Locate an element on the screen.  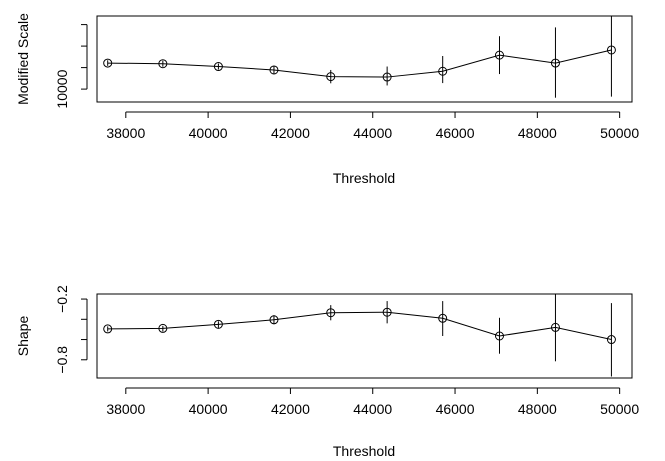
panel-1-y-axis: 10000 is located at coordinates (71, 66).